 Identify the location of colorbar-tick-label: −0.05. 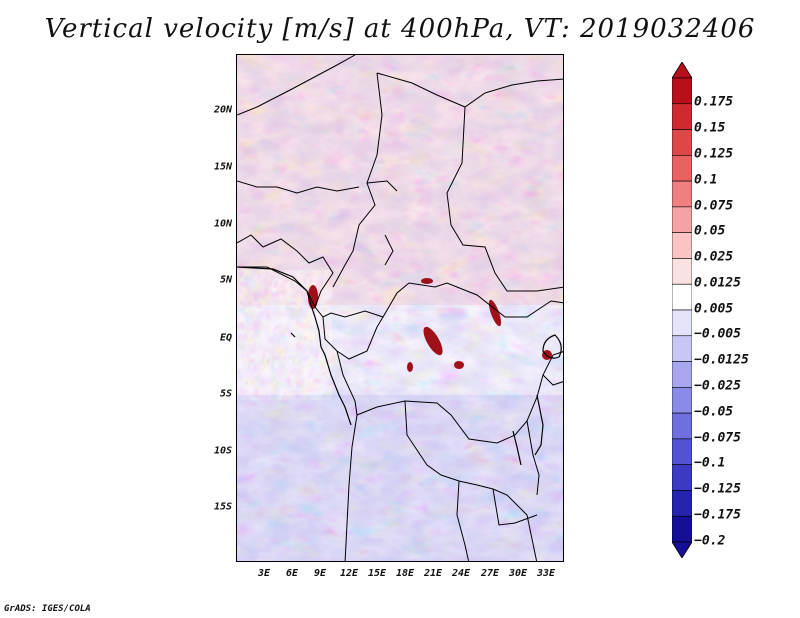
(714, 412).